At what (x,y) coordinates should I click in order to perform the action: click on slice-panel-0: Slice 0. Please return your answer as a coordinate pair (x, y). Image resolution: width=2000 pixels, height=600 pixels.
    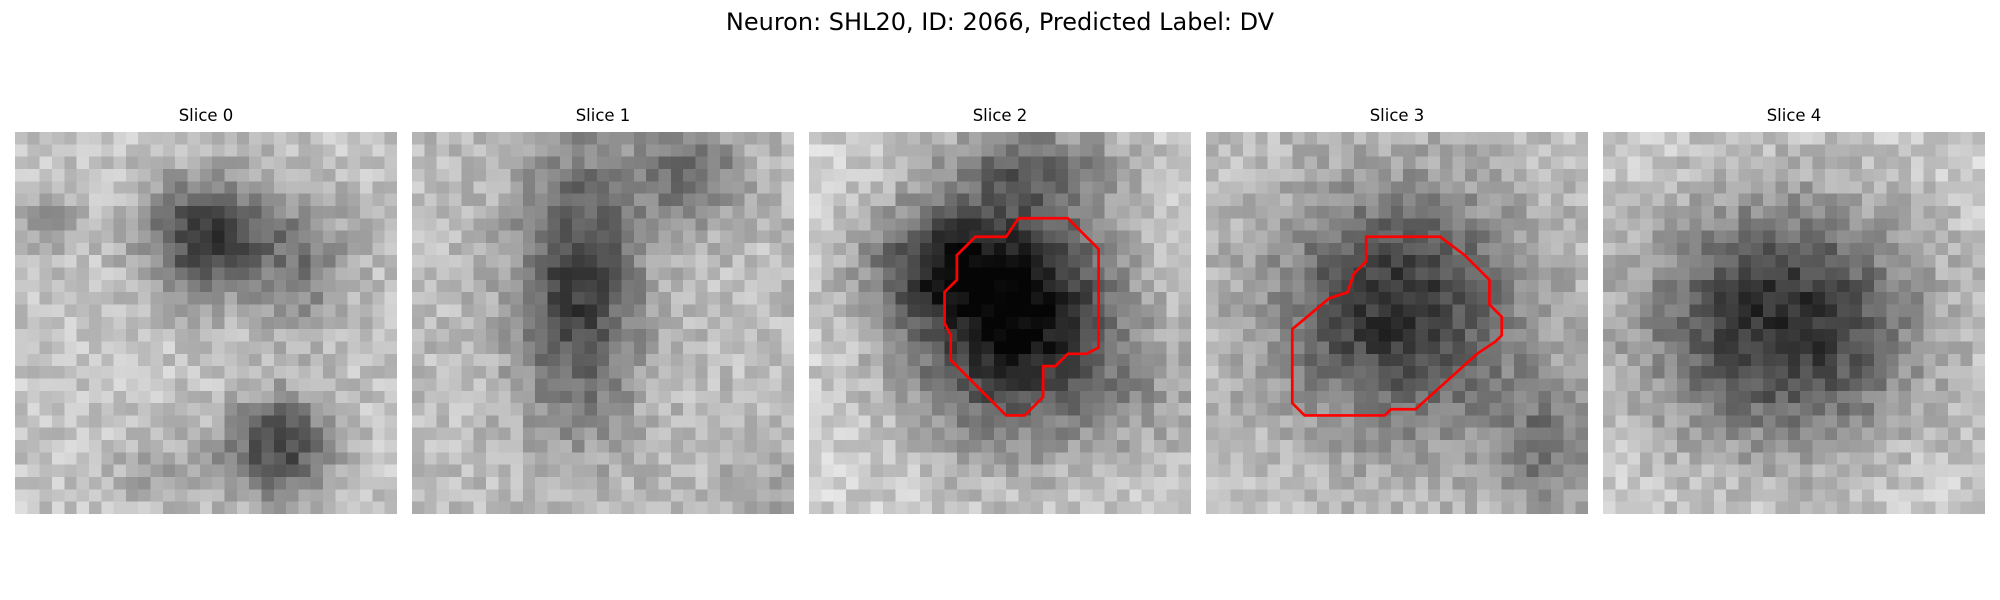
    Looking at the image, I should click on (206, 309).